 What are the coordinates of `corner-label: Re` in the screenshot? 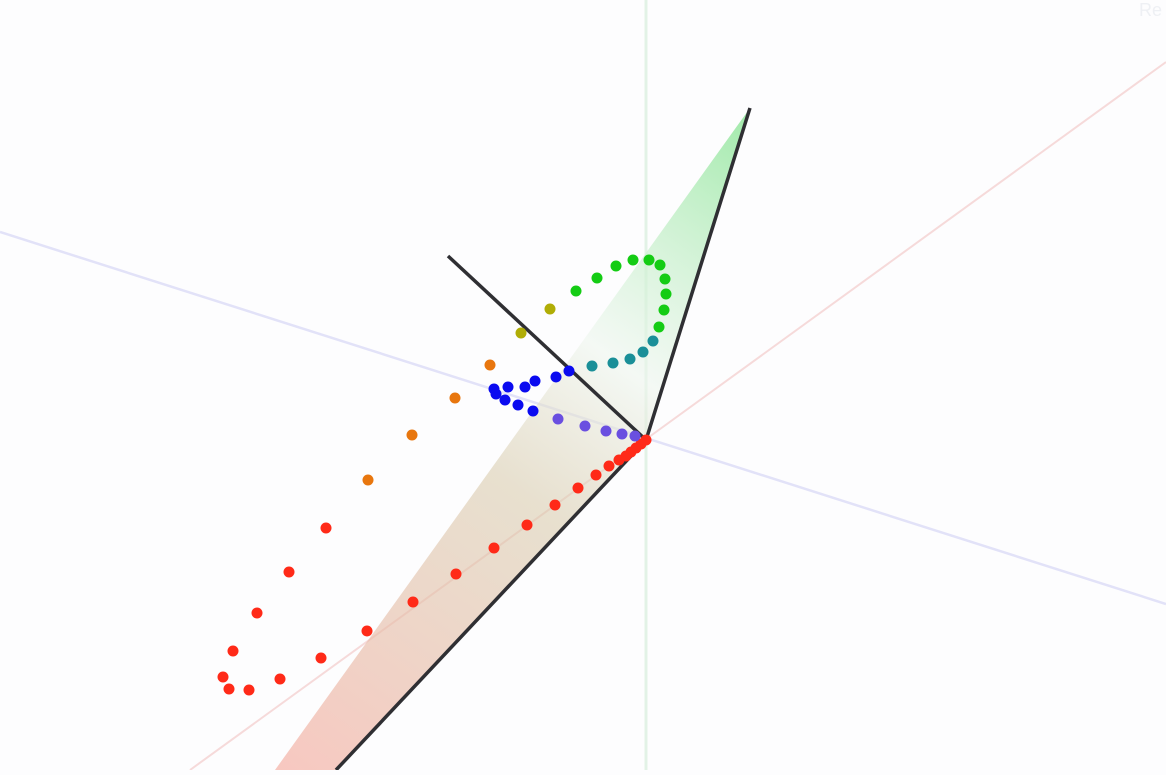 It's located at (1150, 10).